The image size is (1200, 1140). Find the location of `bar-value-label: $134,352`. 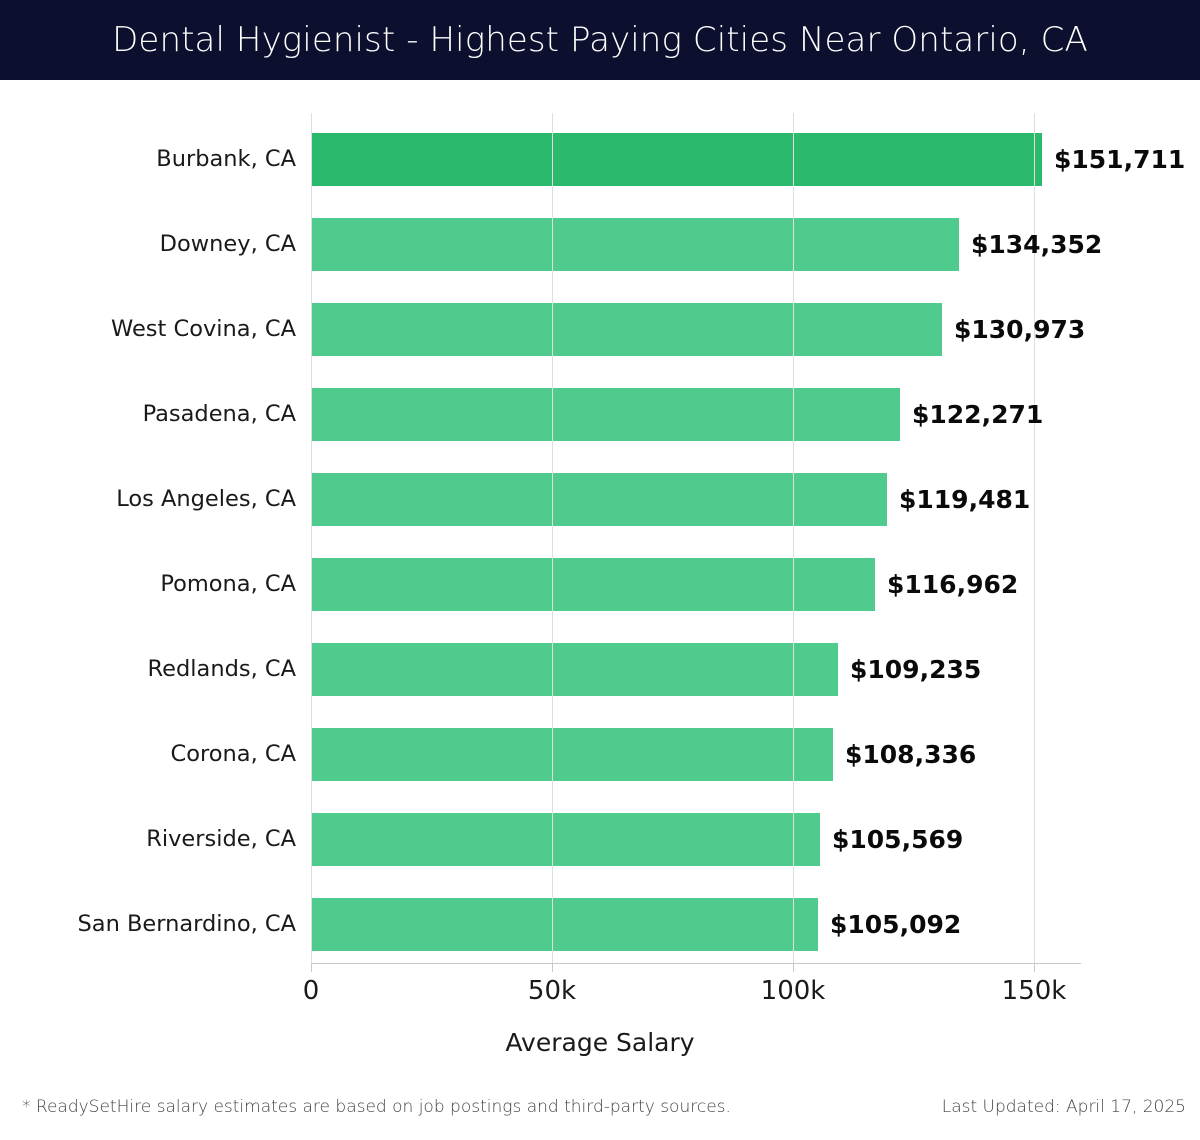

bar-value-label: $134,352 is located at coordinates (1037, 244).